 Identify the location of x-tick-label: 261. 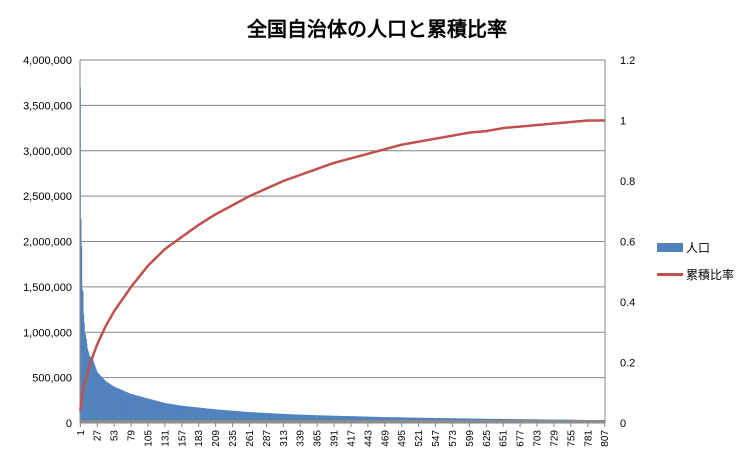
(250, 438).